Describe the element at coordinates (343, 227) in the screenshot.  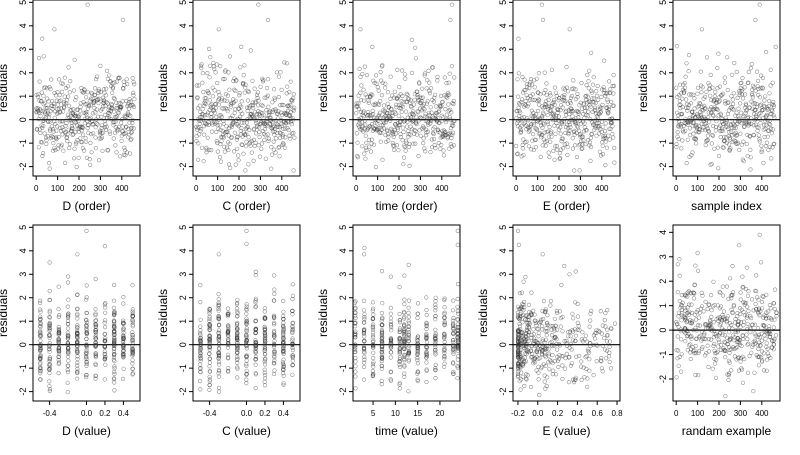
I see `y-tick-label: 5` at that location.